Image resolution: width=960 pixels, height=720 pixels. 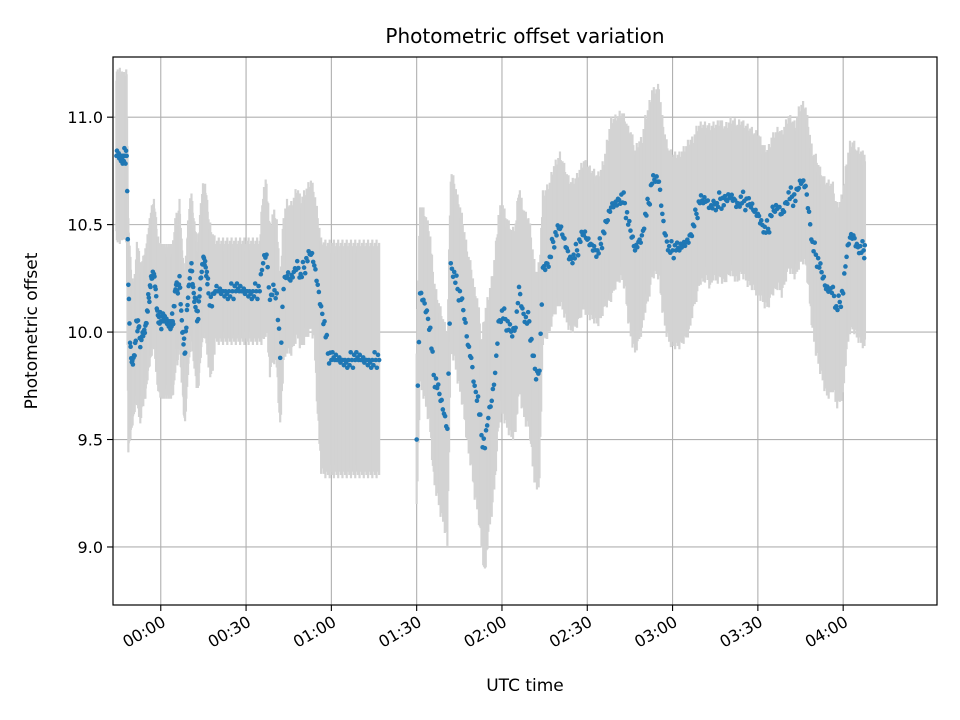 What do you see at coordinates (524, 36) in the screenshot?
I see `chart-title: Photometric offset variation` at bounding box center [524, 36].